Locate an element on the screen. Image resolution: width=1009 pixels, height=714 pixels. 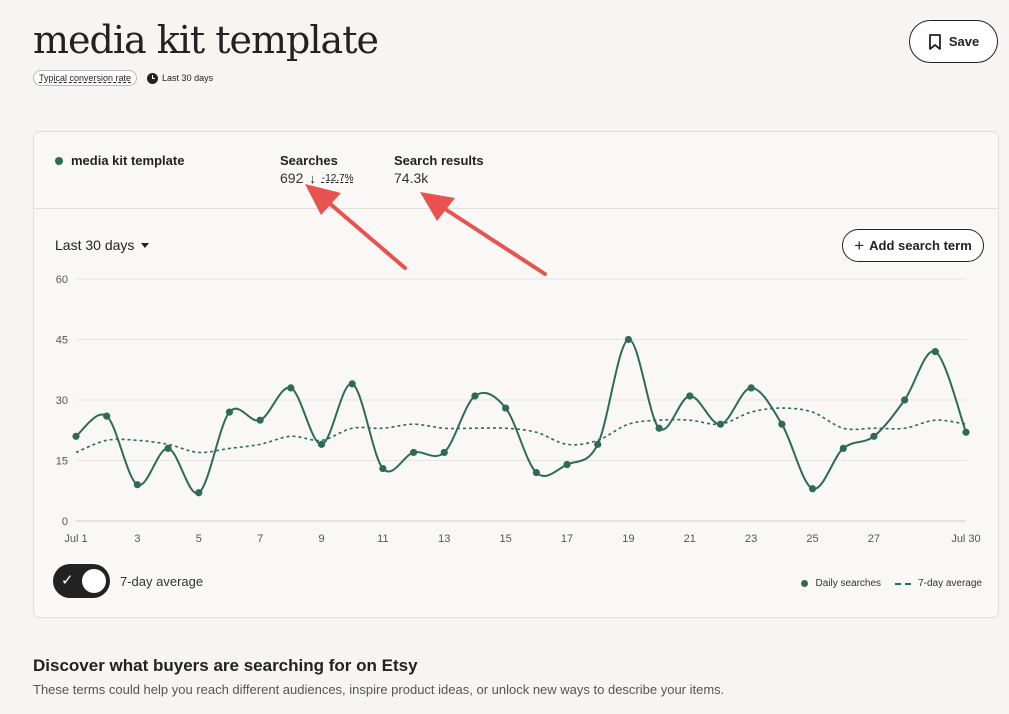
period-label: Last 30 days is located at coordinates (188, 78).